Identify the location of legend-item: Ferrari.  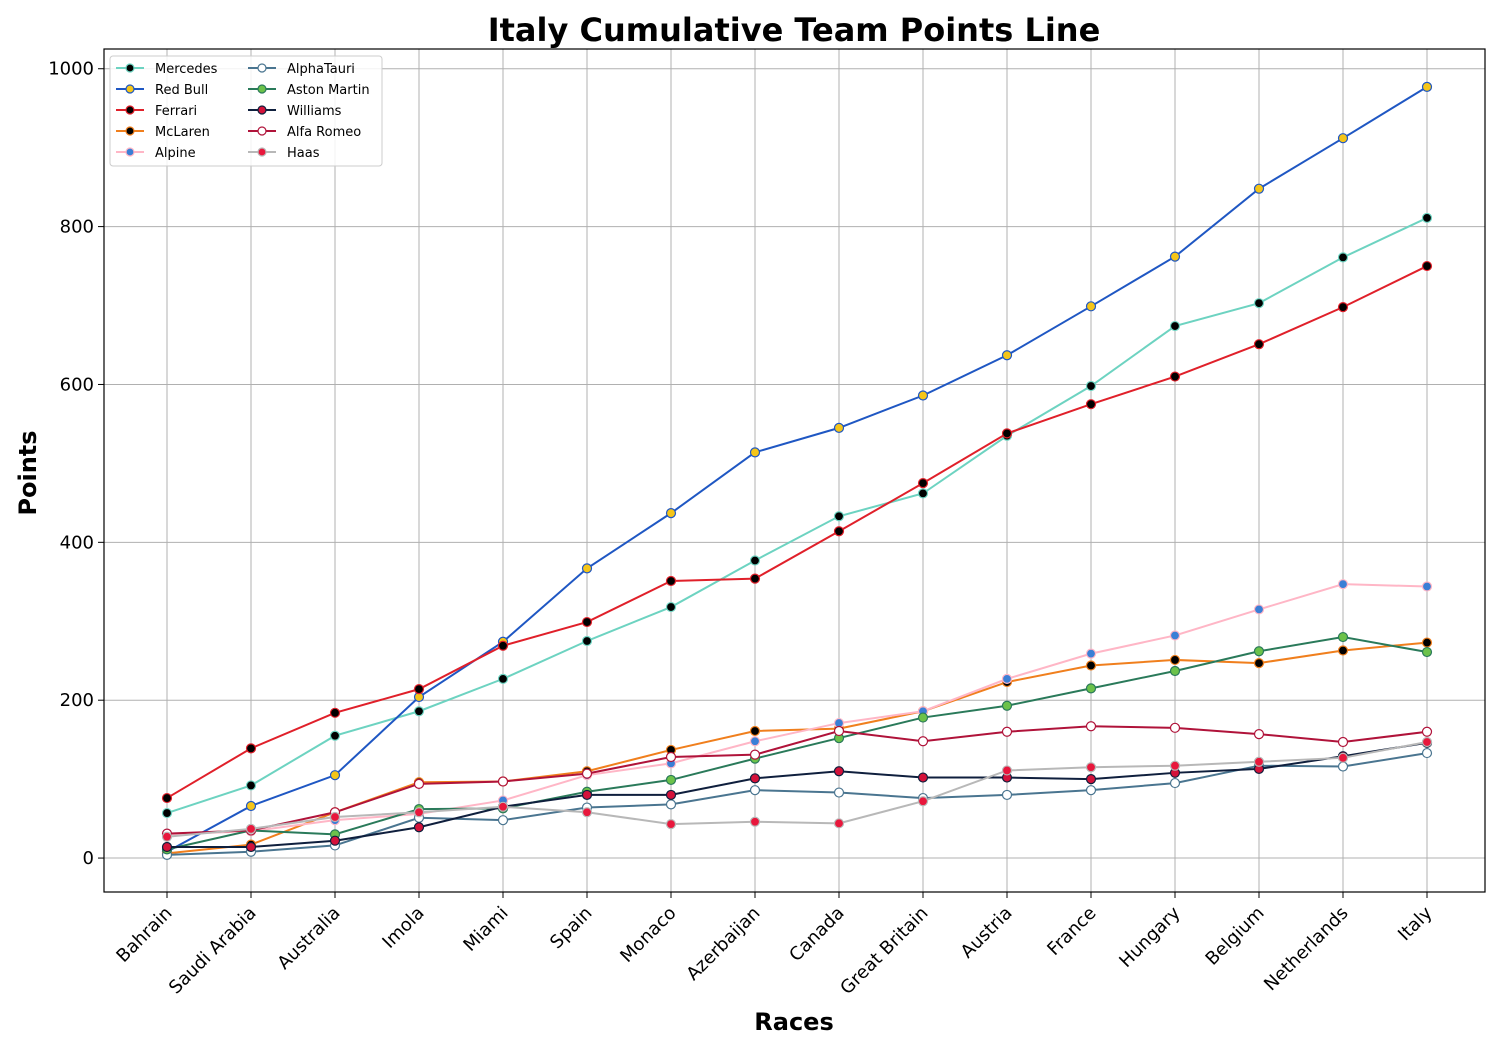
(156, 111).